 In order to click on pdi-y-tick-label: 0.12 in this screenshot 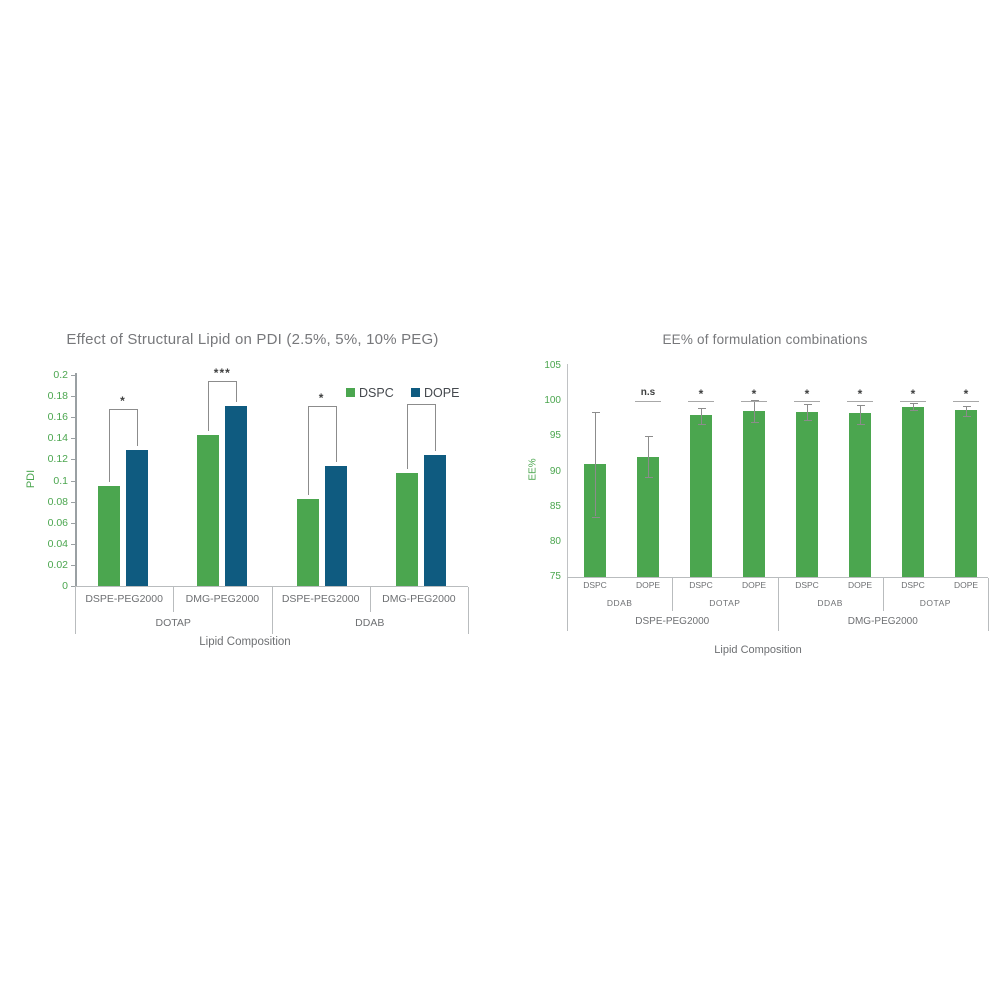, I will do `click(57, 459)`.